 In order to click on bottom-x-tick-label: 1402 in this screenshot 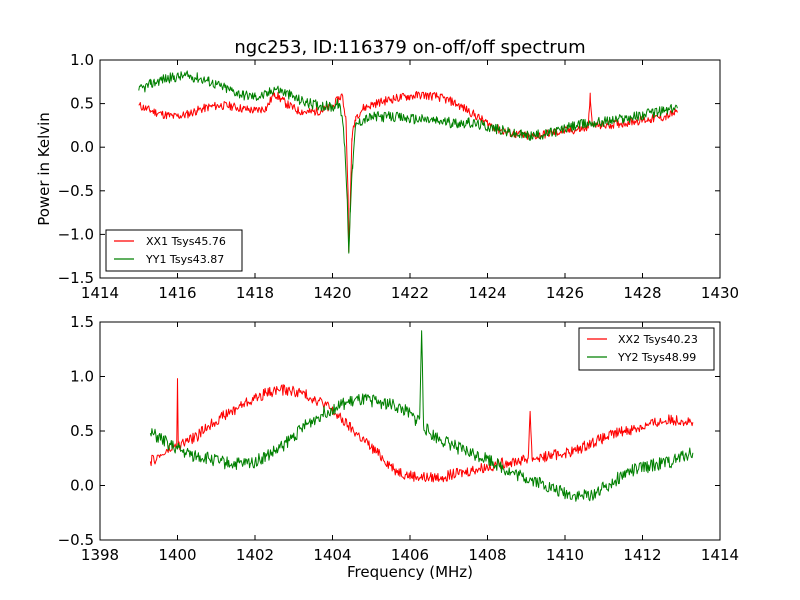, I will do `click(255, 555)`.